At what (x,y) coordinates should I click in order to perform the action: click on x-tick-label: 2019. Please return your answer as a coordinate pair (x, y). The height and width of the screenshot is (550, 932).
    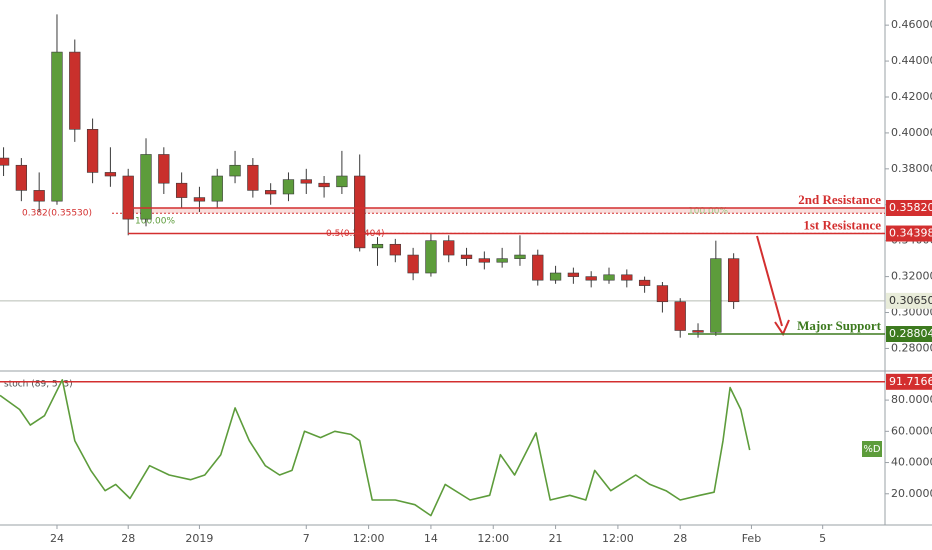
    Looking at the image, I should click on (199, 538).